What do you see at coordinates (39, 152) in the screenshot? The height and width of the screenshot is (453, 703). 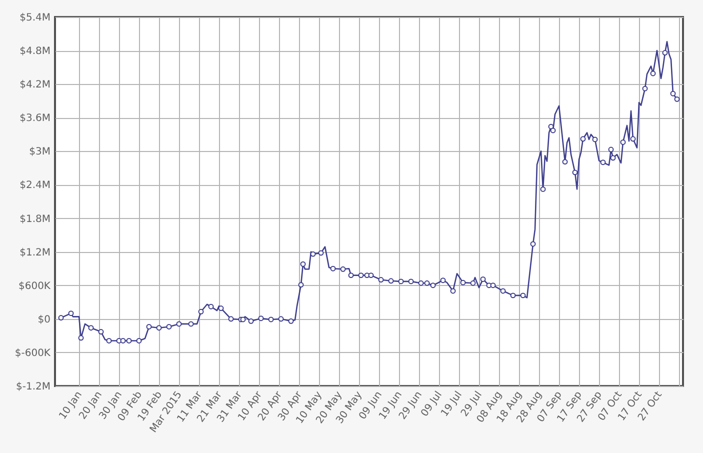 I see `y-tick-label: $3M` at bounding box center [39, 152].